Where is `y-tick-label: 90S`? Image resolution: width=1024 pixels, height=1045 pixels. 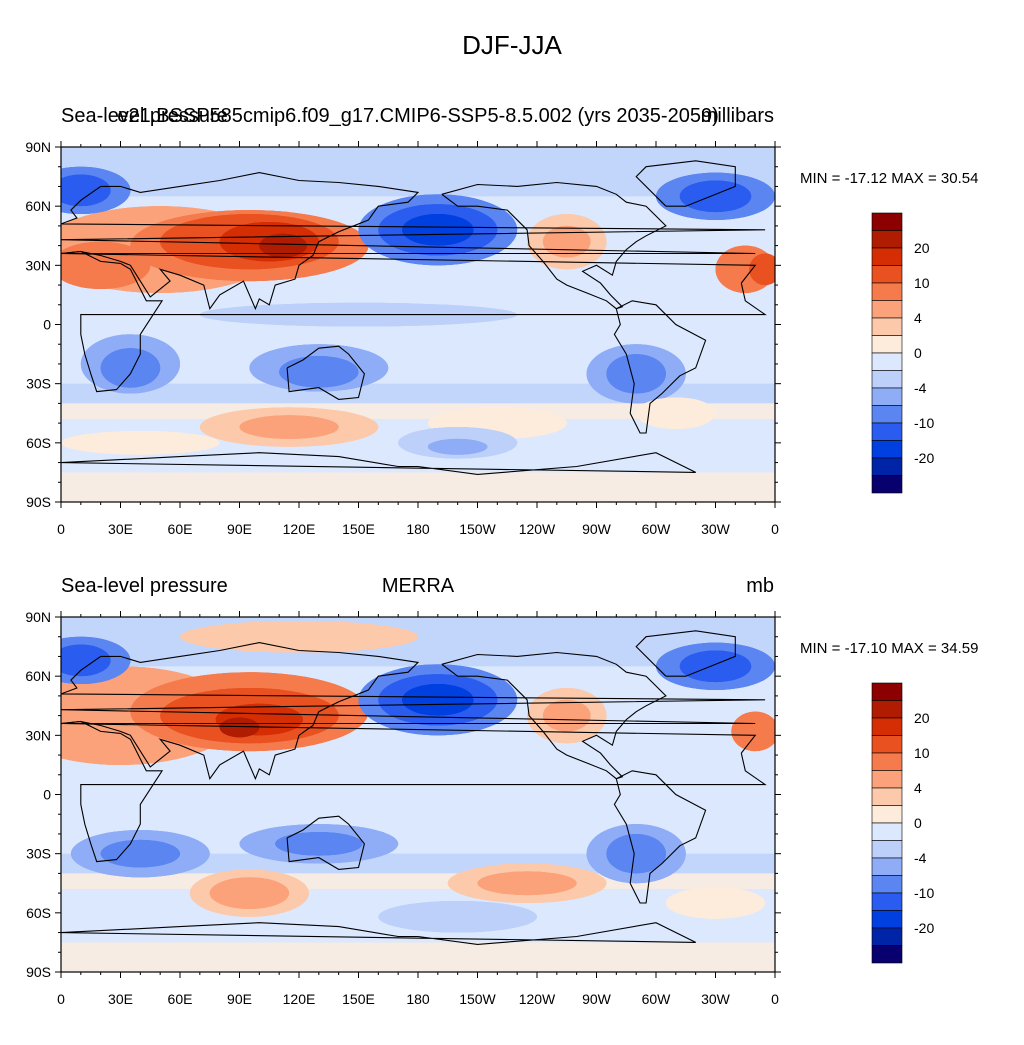 y-tick-label: 90S is located at coordinates (38, 972).